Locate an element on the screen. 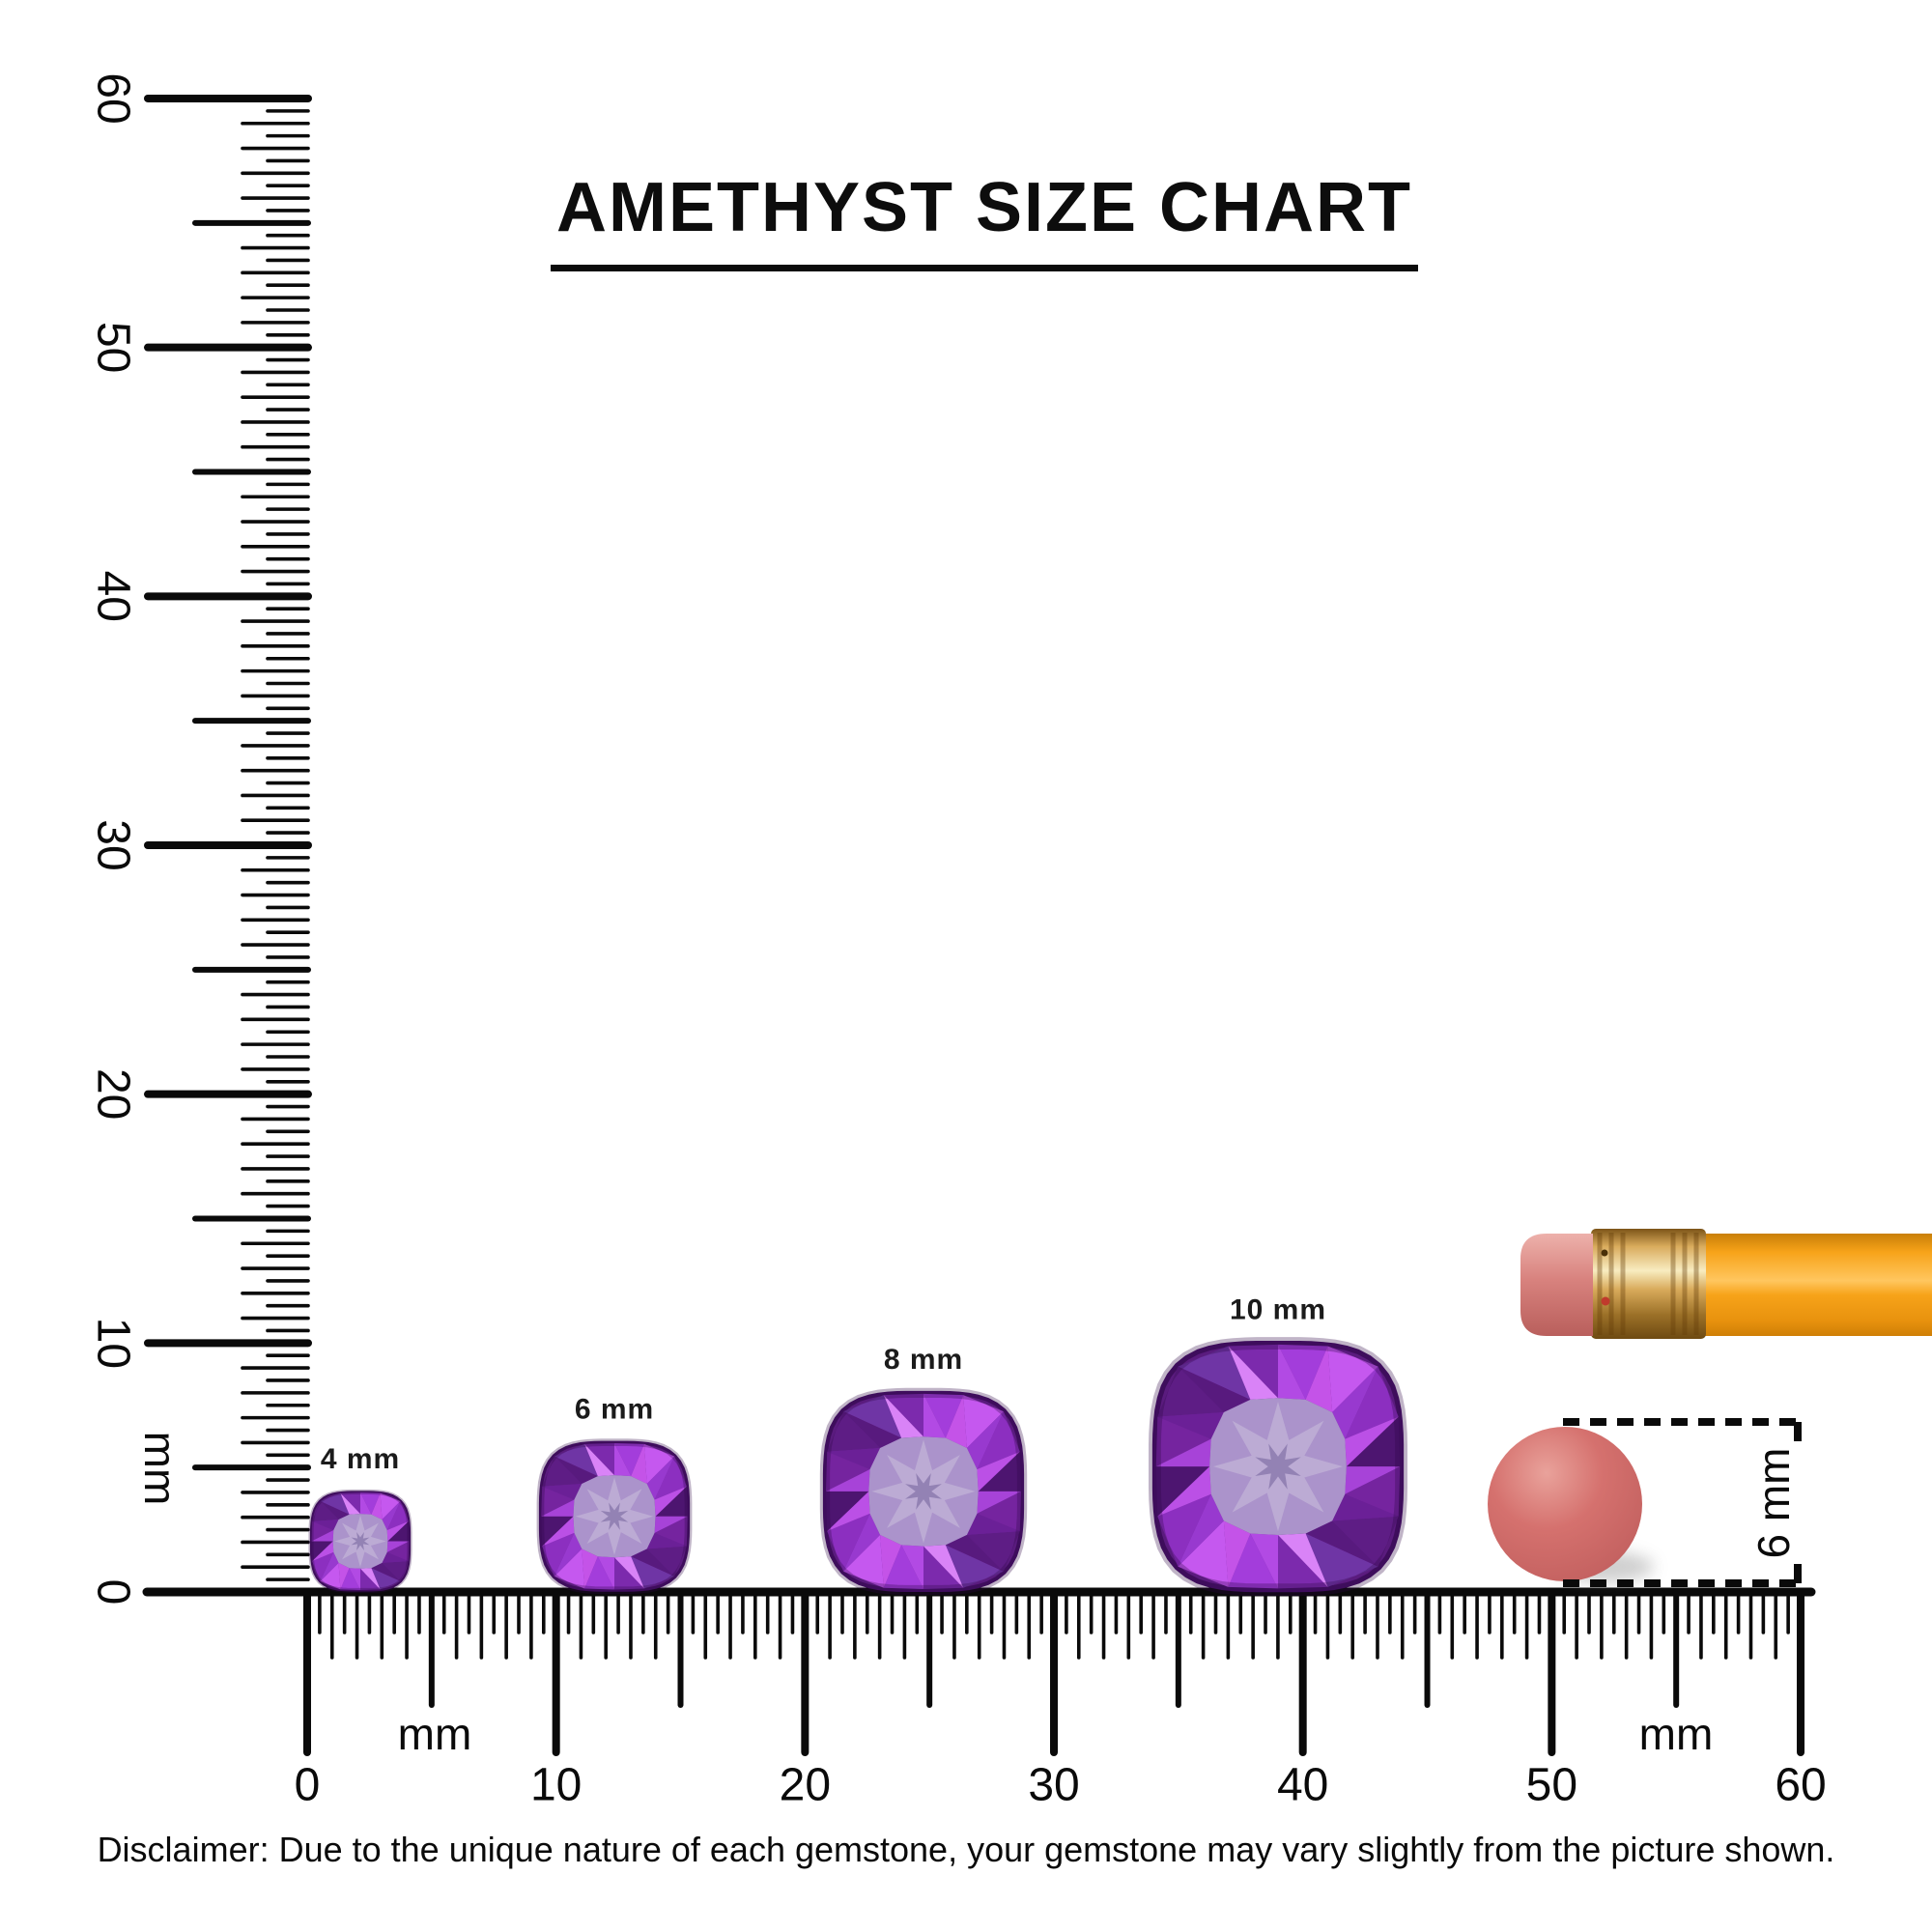 Image resolution: width=1932 pixels, height=1932 pixels. vertical-ruler-number: 40 is located at coordinates (113, 596).